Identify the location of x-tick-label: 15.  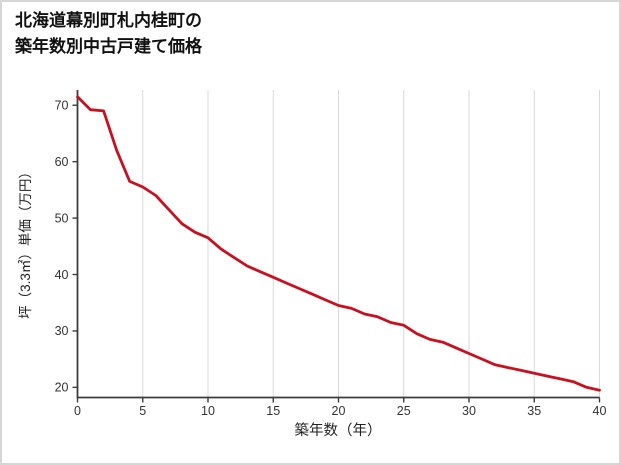
(273, 411).